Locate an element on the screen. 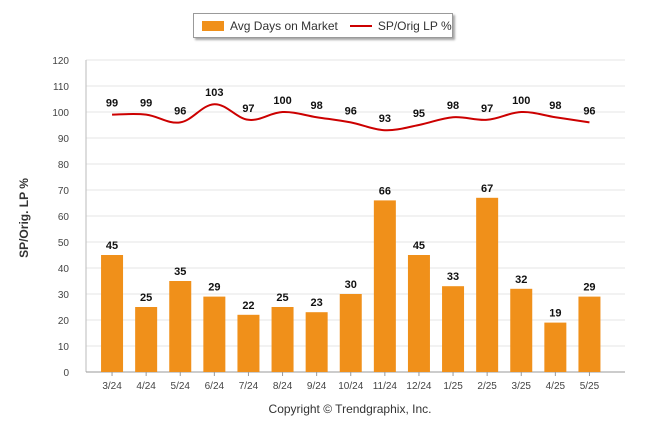  legend-line-label: SP/Orig LP % is located at coordinates (414, 25).